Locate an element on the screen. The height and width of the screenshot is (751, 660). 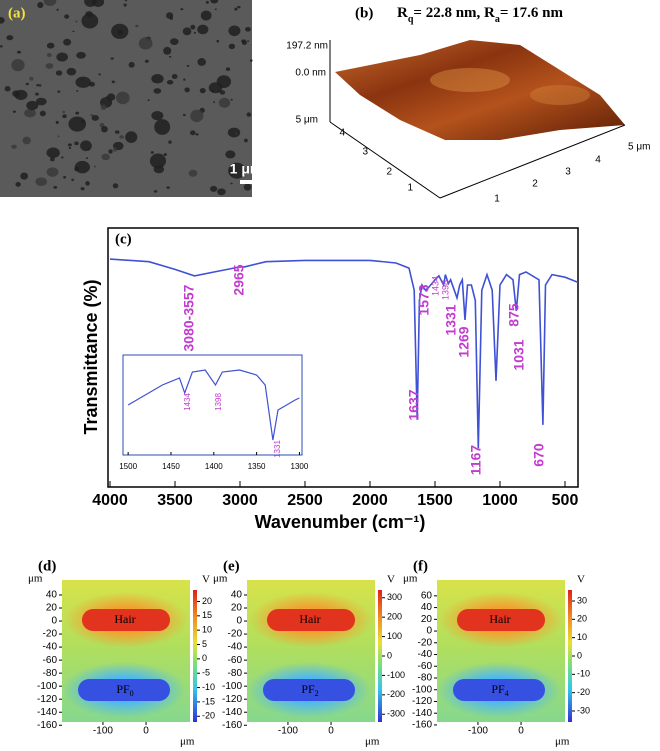
pf-core is located at coordinates (124, 690).